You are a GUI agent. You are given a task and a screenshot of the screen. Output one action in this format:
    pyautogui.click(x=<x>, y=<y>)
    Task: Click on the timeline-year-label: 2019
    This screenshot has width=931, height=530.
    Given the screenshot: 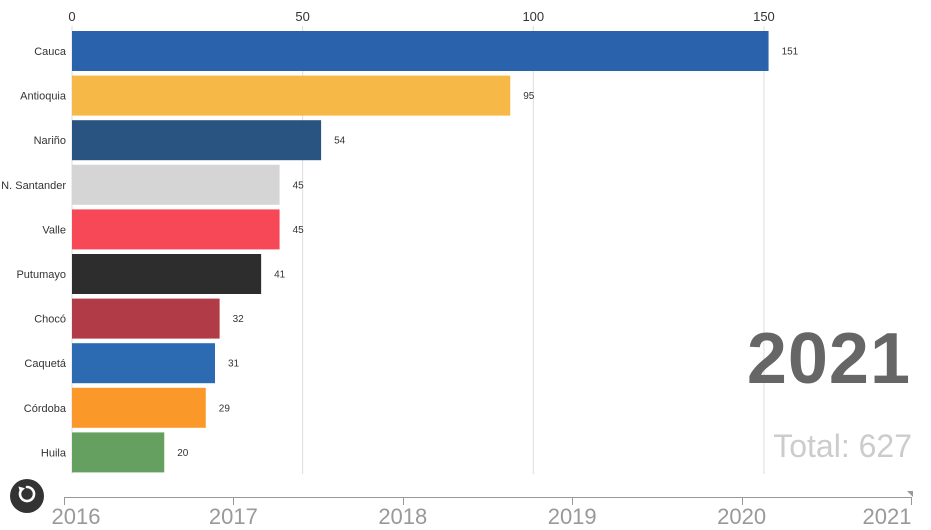 What is the action you would take?
    pyautogui.click(x=572, y=516)
    